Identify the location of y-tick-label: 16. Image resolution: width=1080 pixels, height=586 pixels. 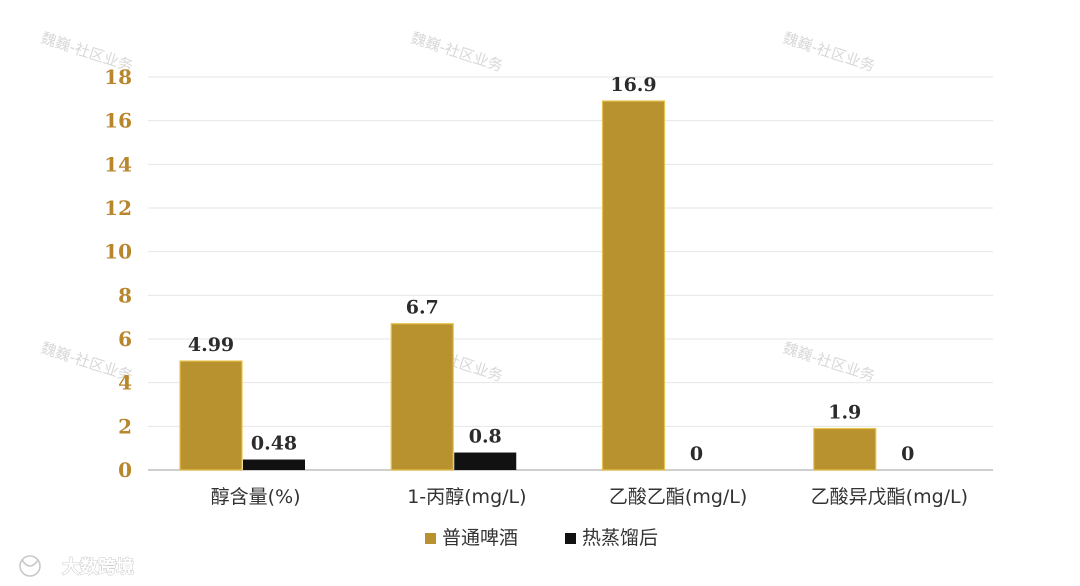
(118, 121).